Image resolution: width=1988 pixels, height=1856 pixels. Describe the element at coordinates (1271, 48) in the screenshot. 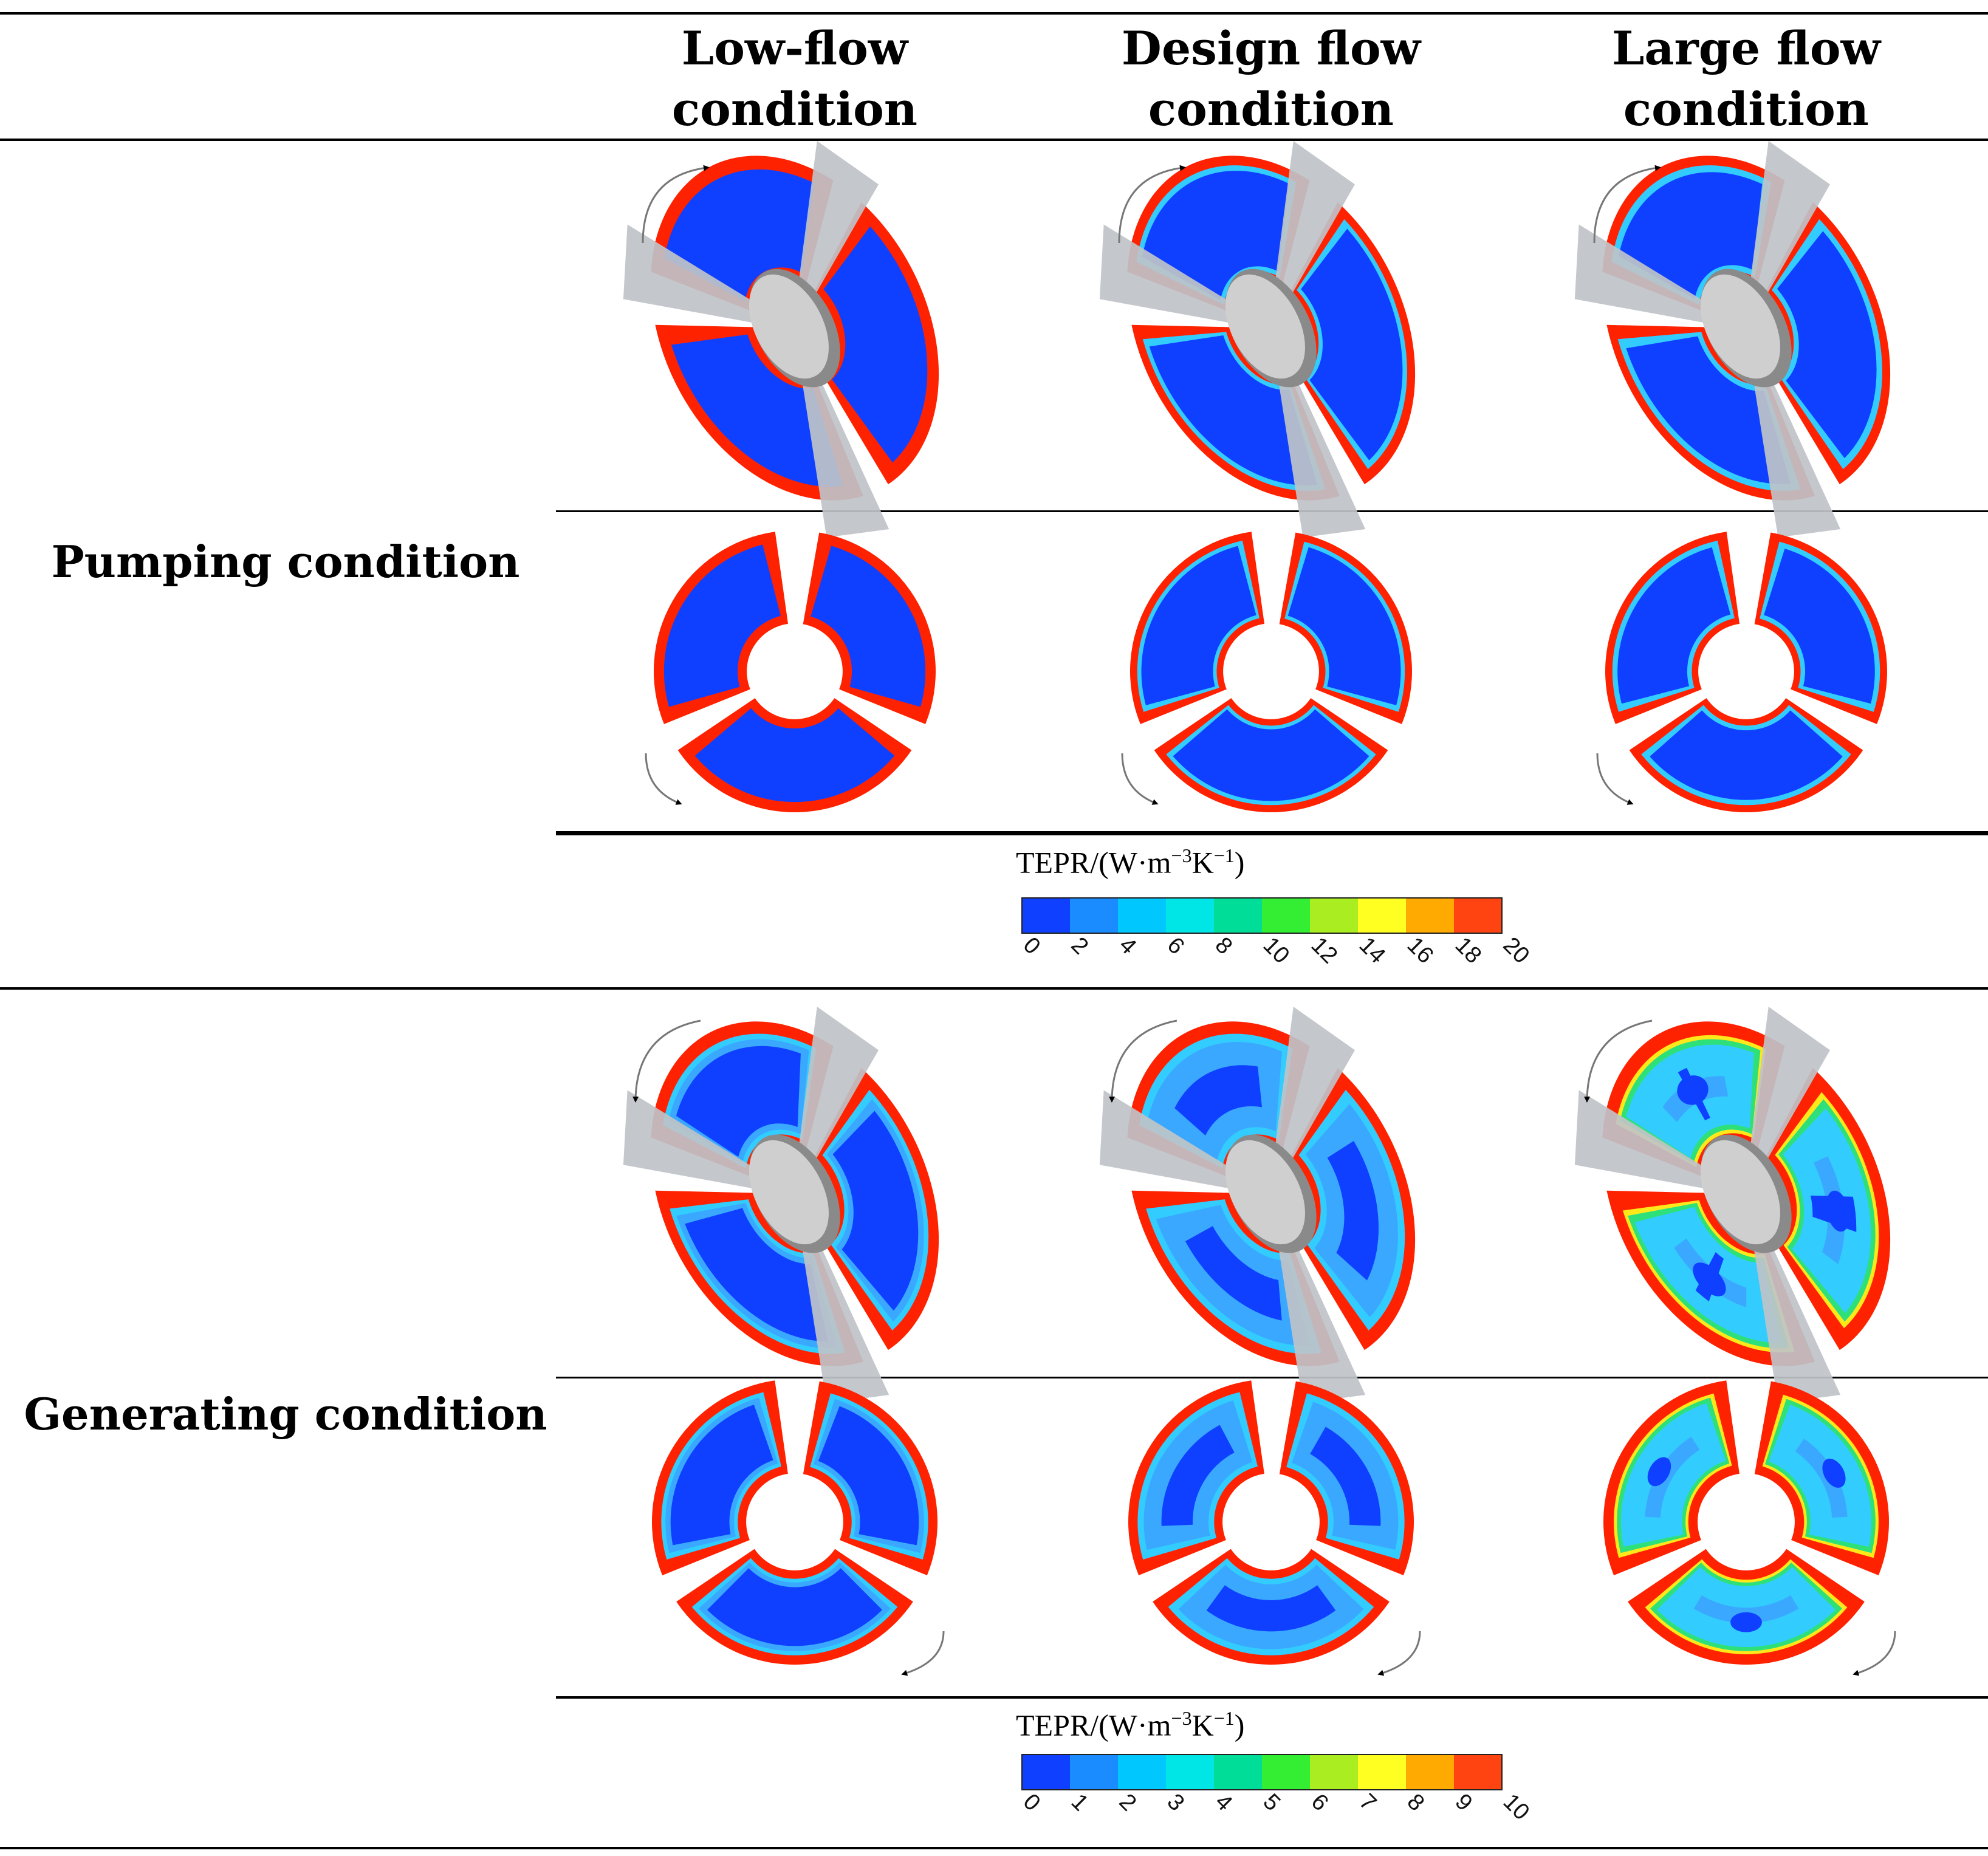

I see `column-header-line1: Design flow` at that location.